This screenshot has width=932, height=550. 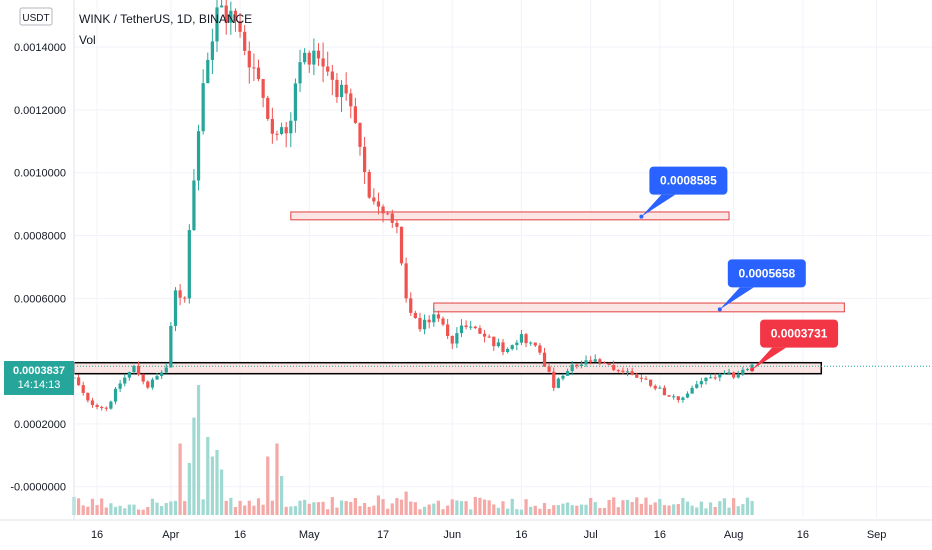 I want to click on callouts: 0.0008585 0.0005658 0.0003731, so click(x=739, y=269).